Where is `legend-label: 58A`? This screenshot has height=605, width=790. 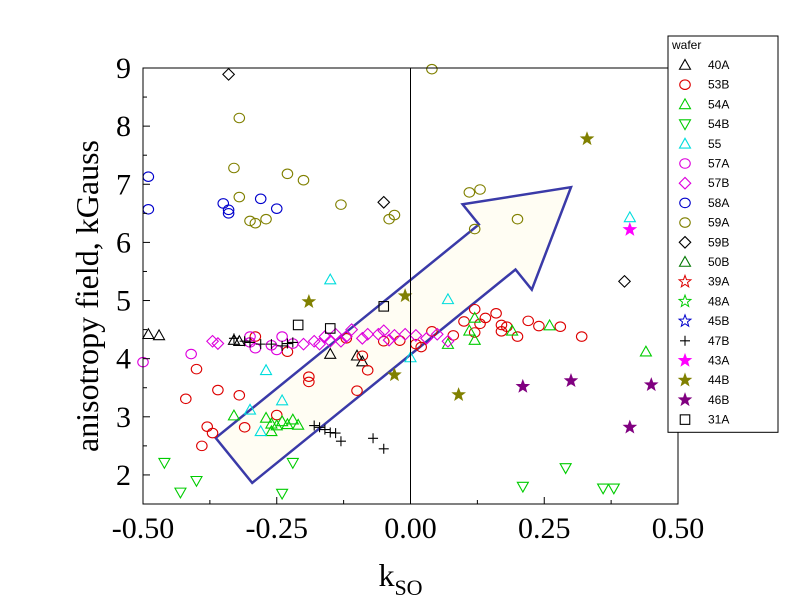 legend-label: 58A is located at coordinates (718, 203).